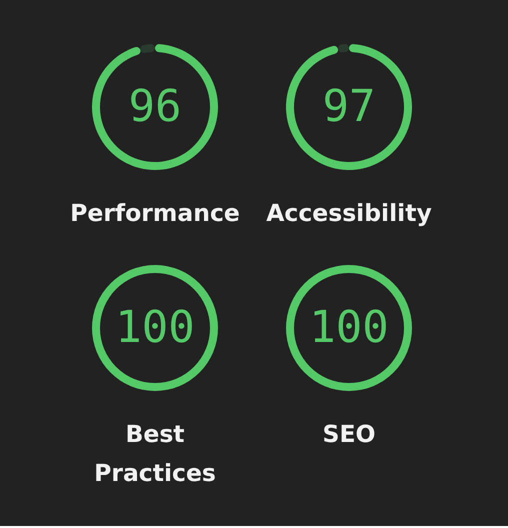  Describe the element at coordinates (349, 106) in the screenshot. I see `data-label: 97` at that location.